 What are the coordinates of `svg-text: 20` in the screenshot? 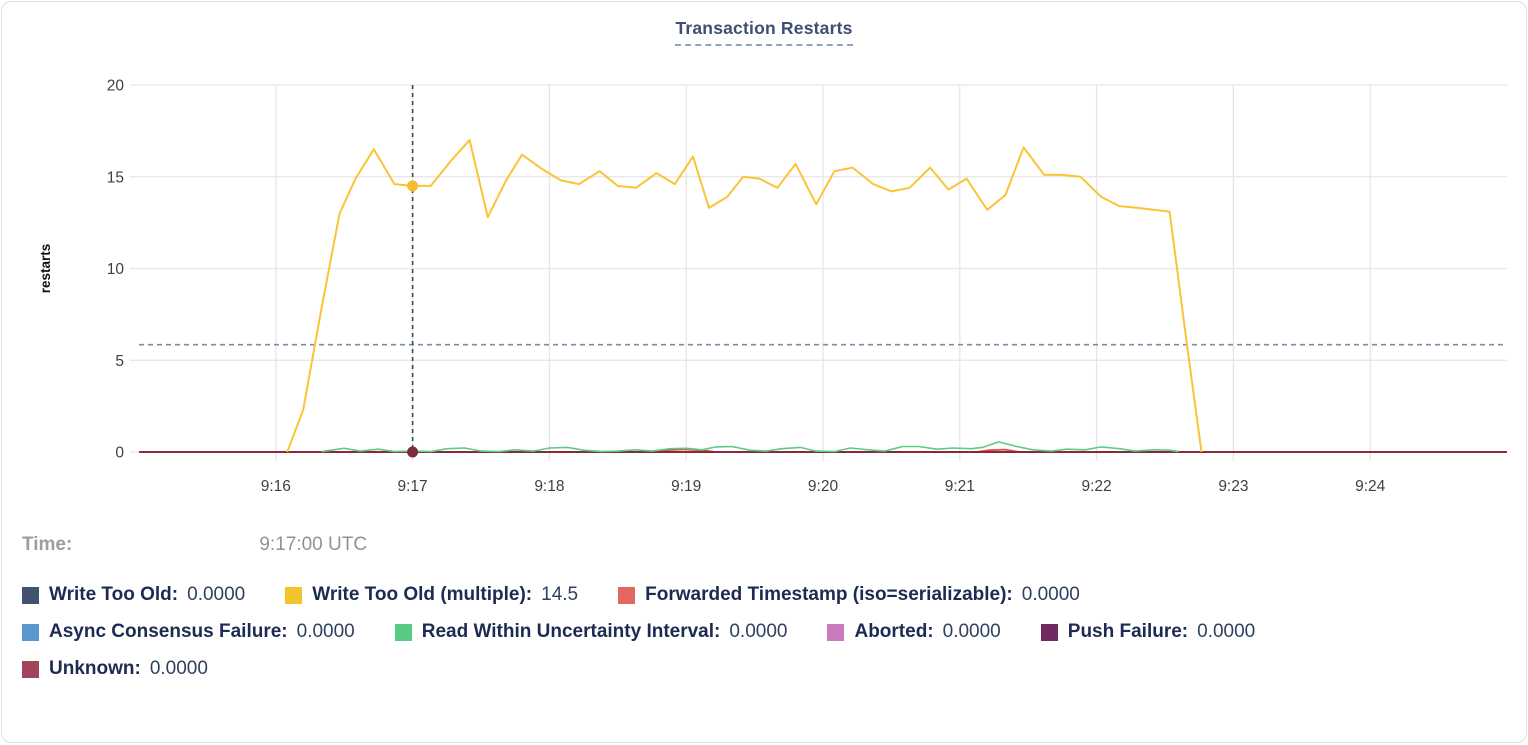 It's located at (116, 86).